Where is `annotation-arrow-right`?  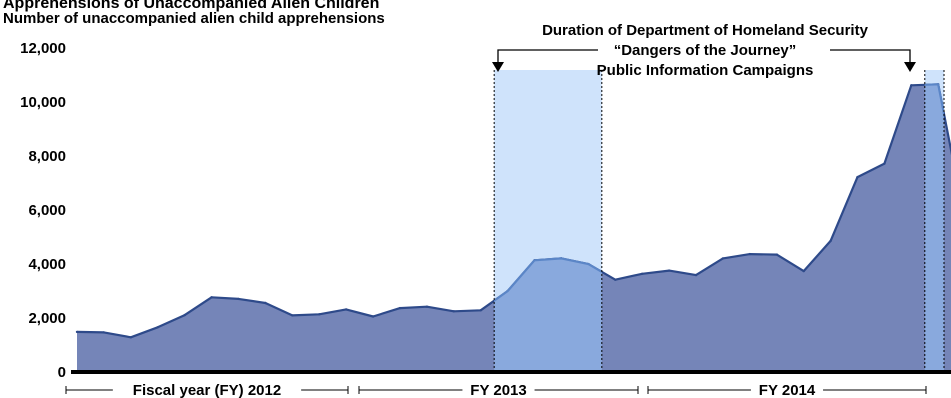 annotation-arrow-right is located at coordinates (870, 57).